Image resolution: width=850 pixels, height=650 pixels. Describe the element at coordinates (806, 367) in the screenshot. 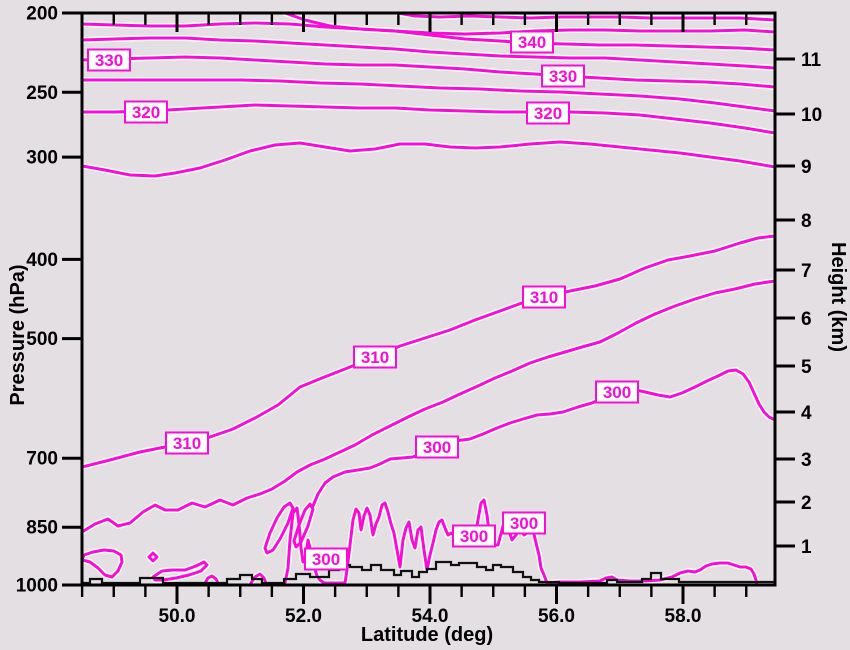

I see `height-tick-label: 5` at that location.